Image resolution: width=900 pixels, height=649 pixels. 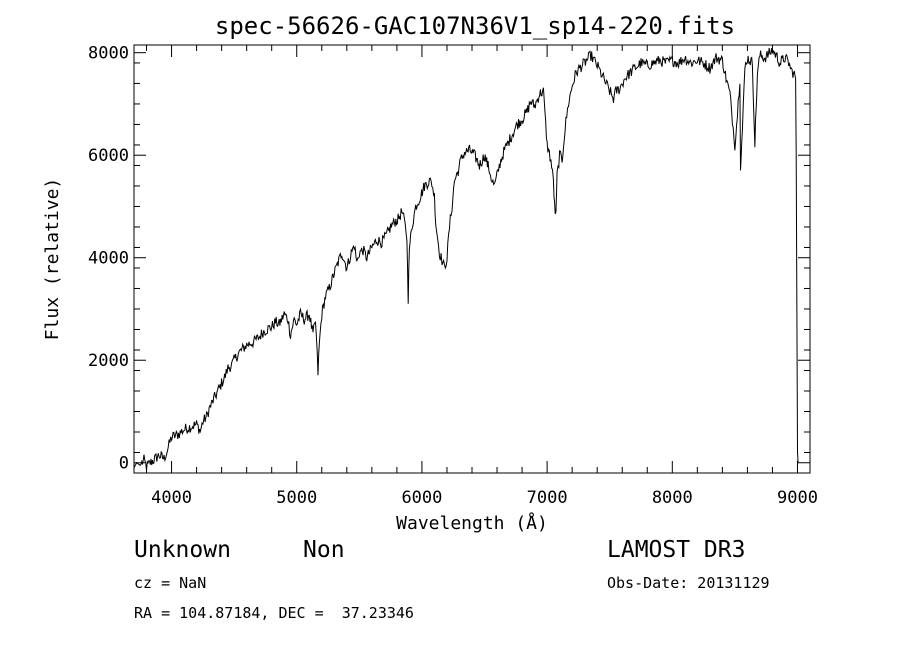 I want to click on x-tick-label: 6000, so click(x=421, y=498).